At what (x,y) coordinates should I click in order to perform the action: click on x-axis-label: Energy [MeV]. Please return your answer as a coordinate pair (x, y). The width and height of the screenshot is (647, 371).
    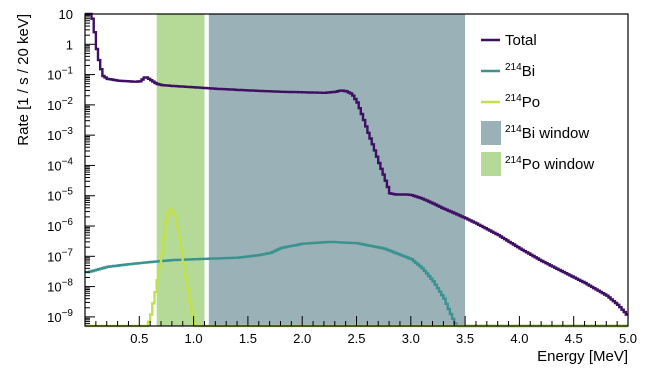
    Looking at the image, I should click on (582, 356).